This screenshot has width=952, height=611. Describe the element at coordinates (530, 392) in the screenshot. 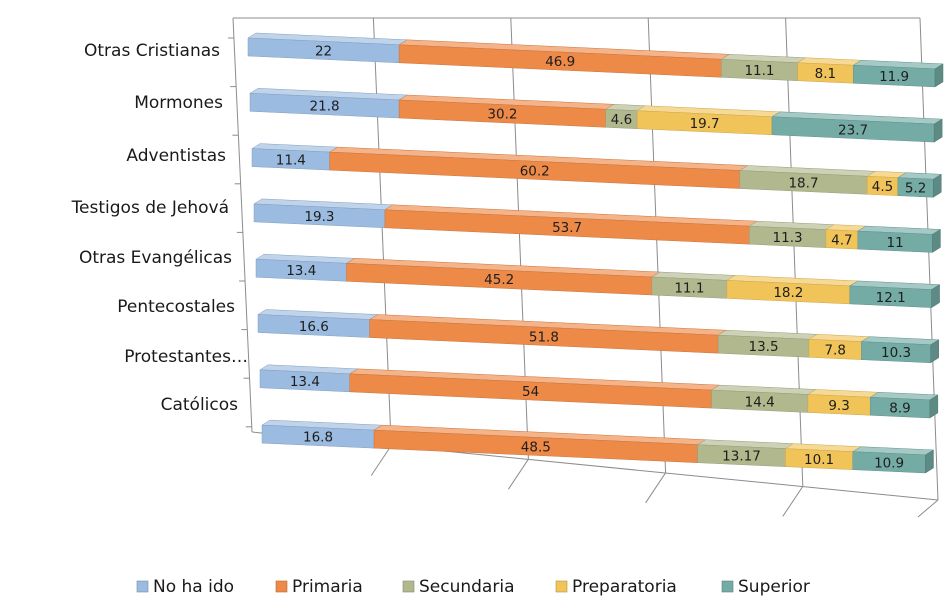

I see `data-label: 54` at that location.